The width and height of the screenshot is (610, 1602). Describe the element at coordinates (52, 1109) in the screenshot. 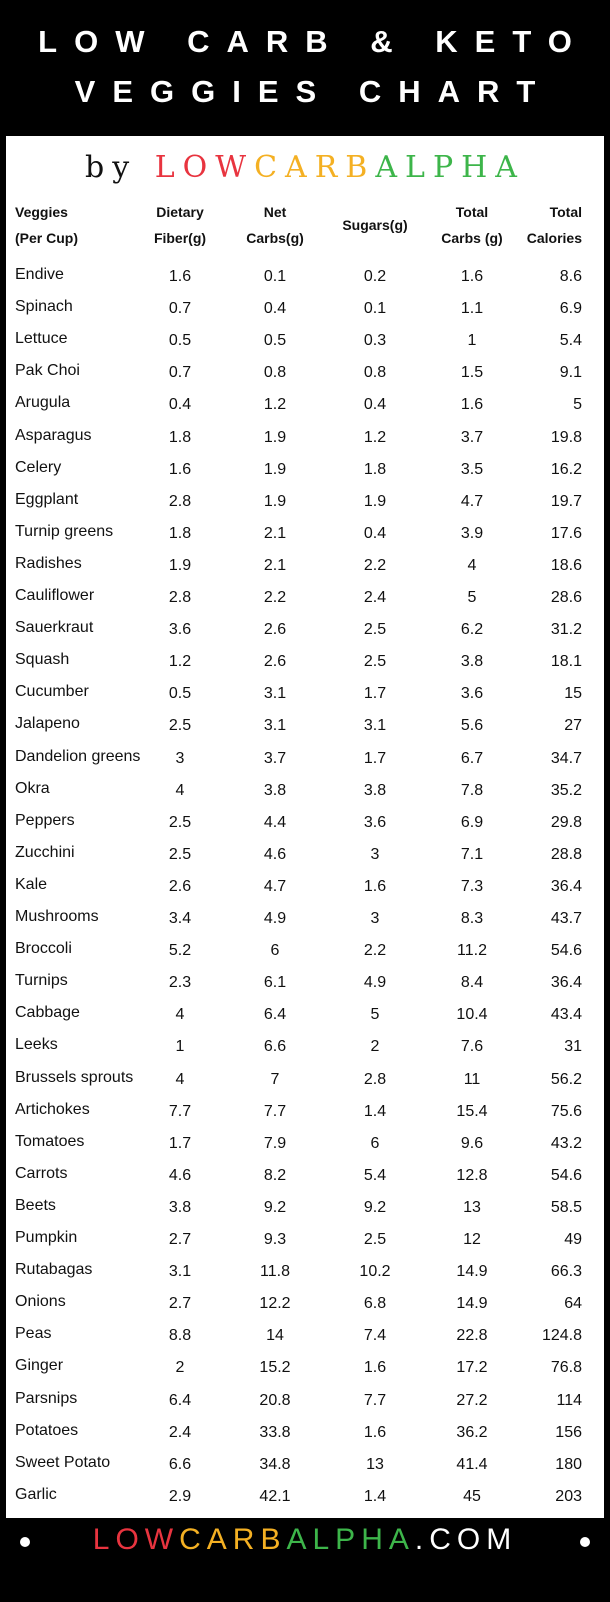

I see `veggie-name: Artichokes` at that location.